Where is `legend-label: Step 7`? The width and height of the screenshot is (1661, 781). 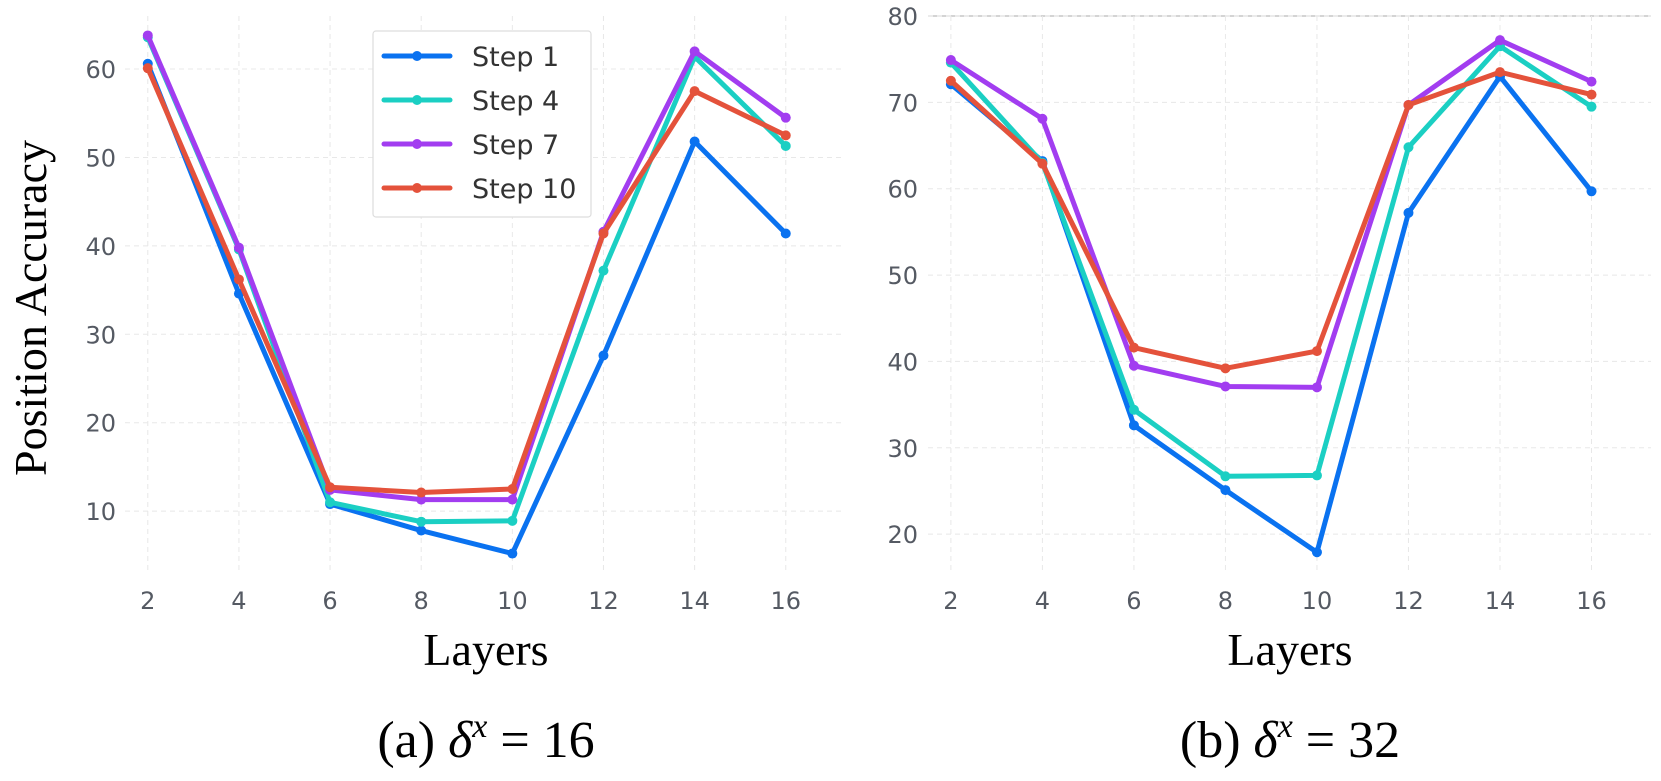 legend-label: Step 7 is located at coordinates (515, 145).